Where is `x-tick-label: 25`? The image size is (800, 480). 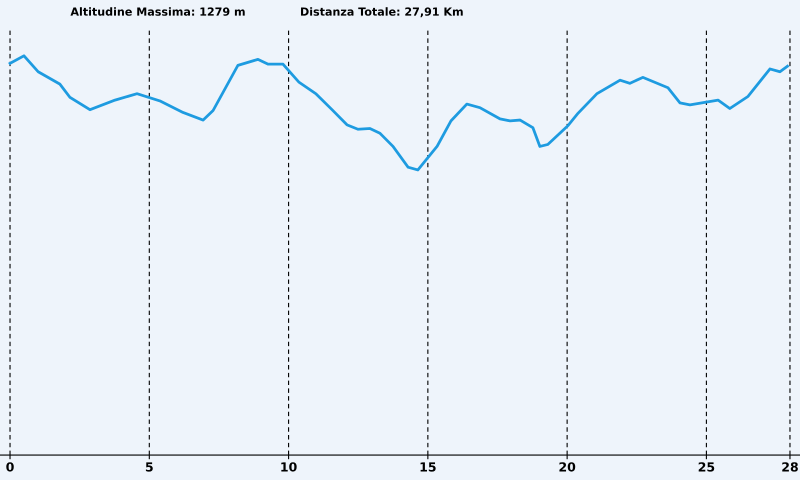
x-tick-label: 25 is located at coordinates (706, 467).